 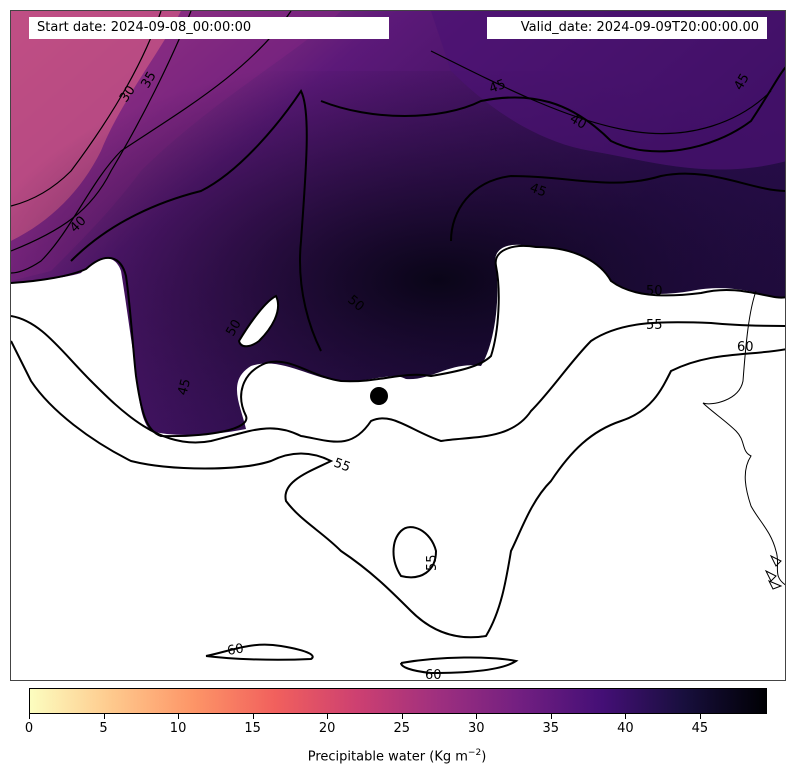 I want to click on colorbar-title: Precipitable water (Kg m−2), so click(x=397, y=756).